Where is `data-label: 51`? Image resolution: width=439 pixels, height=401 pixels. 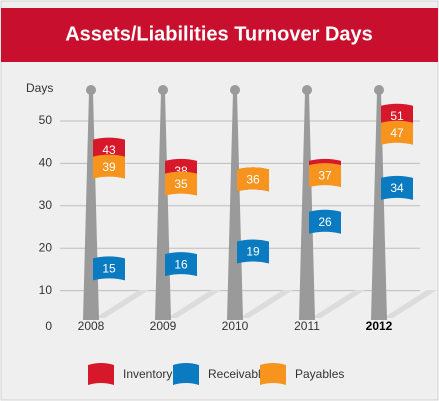 data-label: 51 is located at coordinates (397, 116).